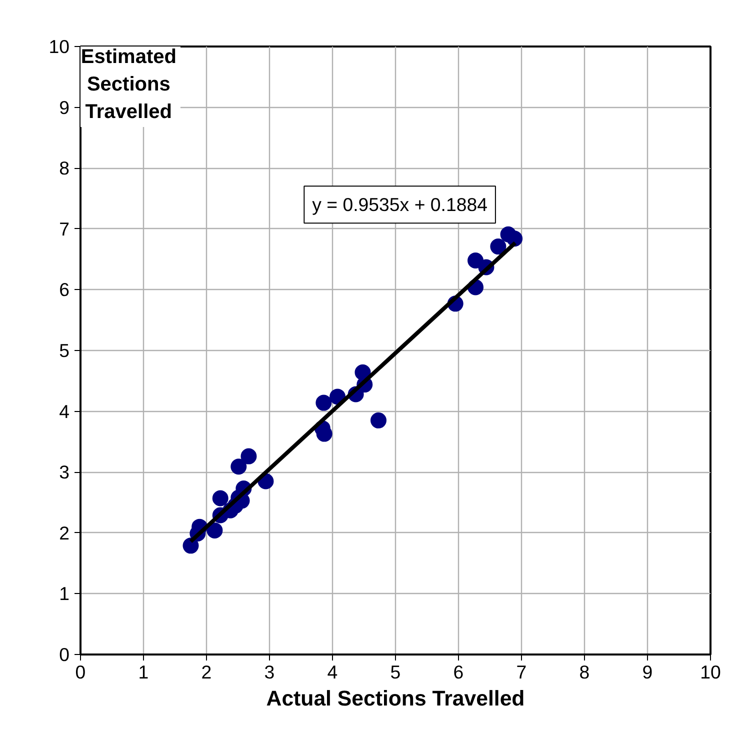 This screenshot has width=743, height=749. Describe the element at coordinates (395, 672) in the screenshot. I see `x-tick-label: 5` at that location.